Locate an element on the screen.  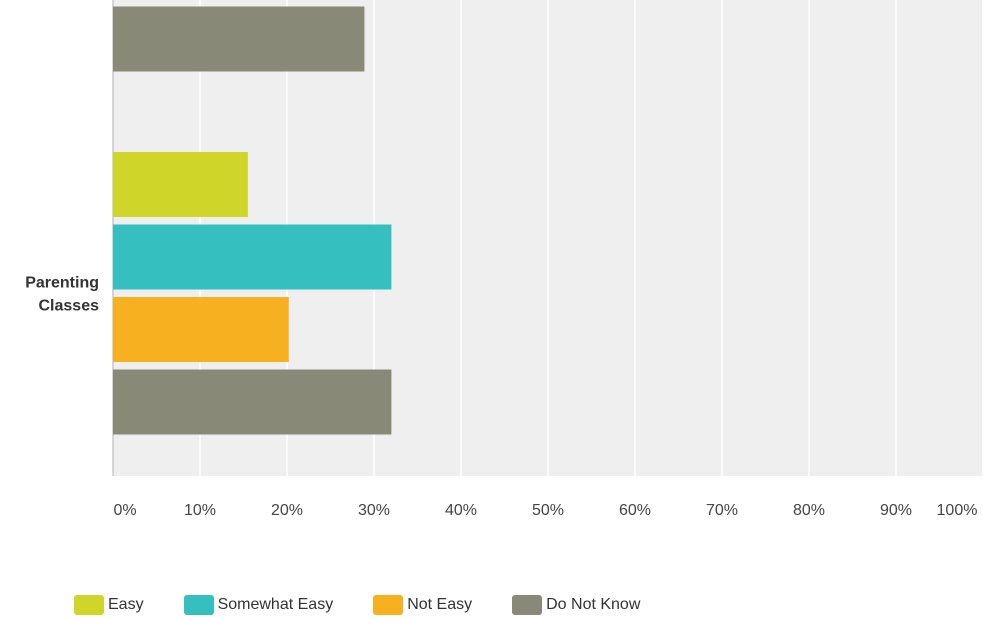
bar-somewhat-easy is located at coordinates (252, 257).